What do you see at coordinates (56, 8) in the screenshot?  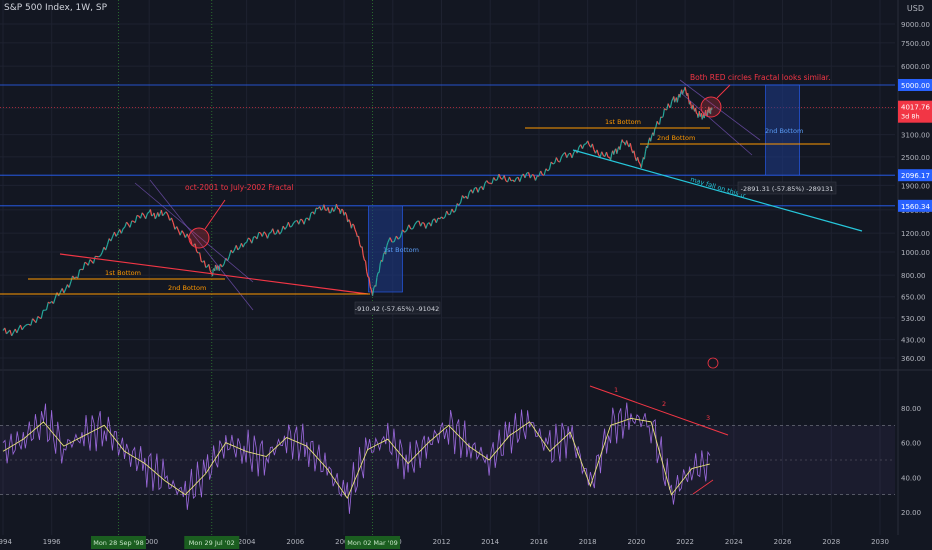 I see `chart-title: S&P 500 Index, 1W, SP` at bounding box center [56, 8].